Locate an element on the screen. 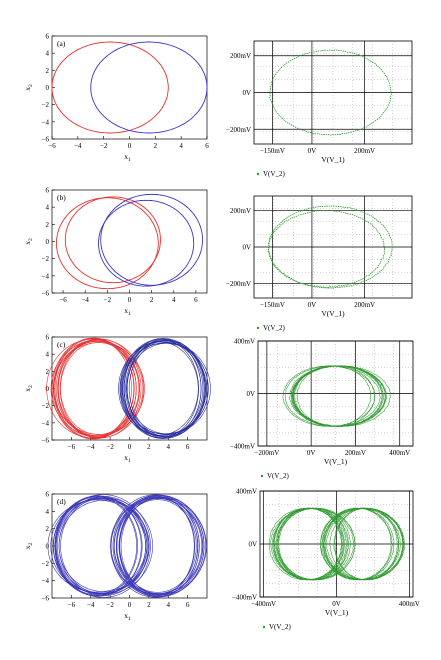 The width and height of the screenshot is (441, 660). circuit-panel-0: −150mV 0V 200mV 200mV 0V −200mV V(V_1) V(V_2) is located at coordinates (319, 109).